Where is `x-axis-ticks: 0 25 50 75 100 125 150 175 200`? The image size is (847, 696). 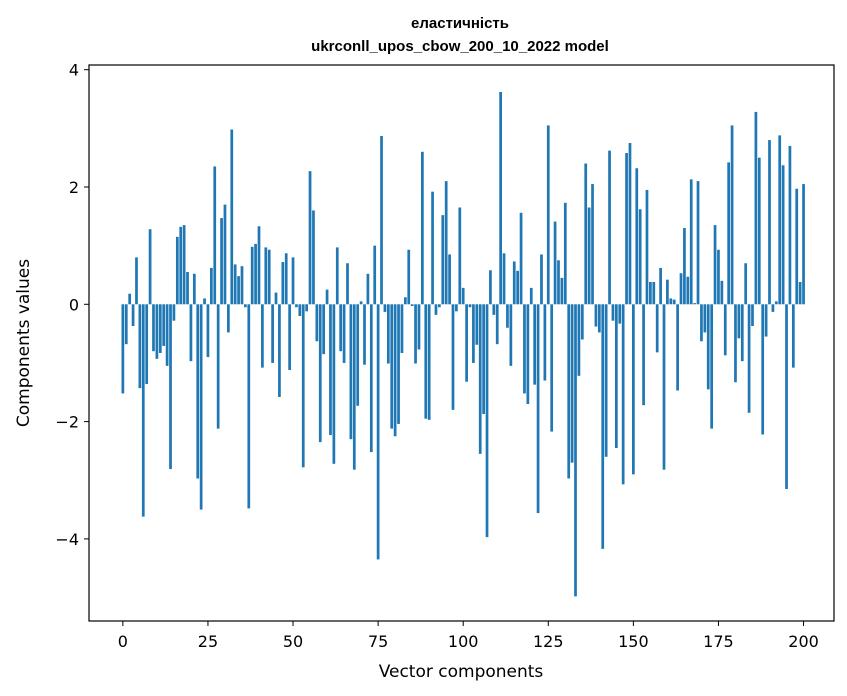
x-axis-ticks: 0 25 50 75 100 125 150 175 200 is located at coordinates (468, 636).